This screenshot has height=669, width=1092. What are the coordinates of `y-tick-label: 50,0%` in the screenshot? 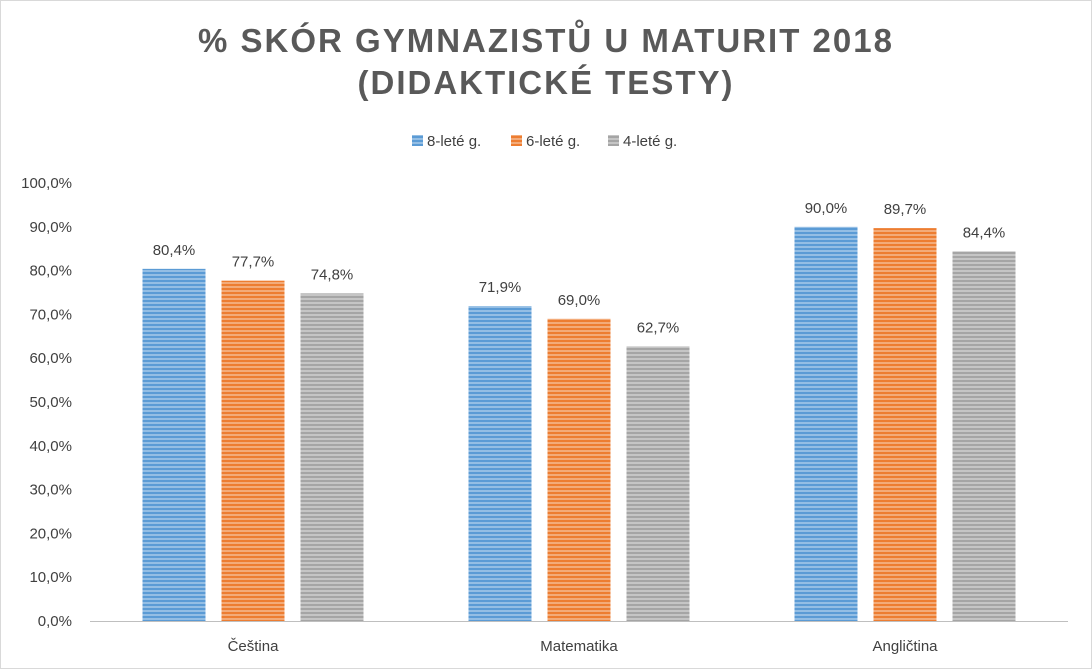 It's located at (50, 402).